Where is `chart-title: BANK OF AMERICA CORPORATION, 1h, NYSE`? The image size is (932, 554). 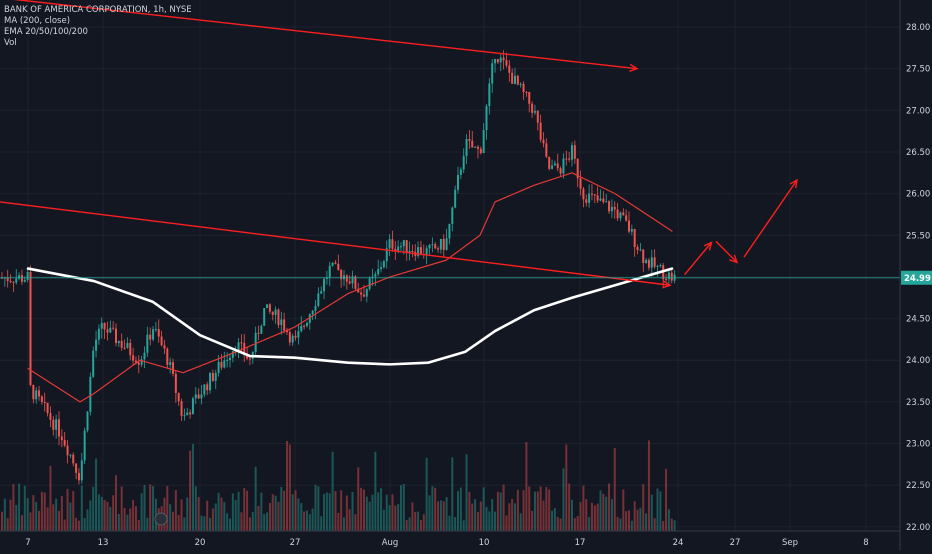
chart-title: BANK OF AMERICA CORPORATION, 1h, NYSE is located at coordinates (98, 10).